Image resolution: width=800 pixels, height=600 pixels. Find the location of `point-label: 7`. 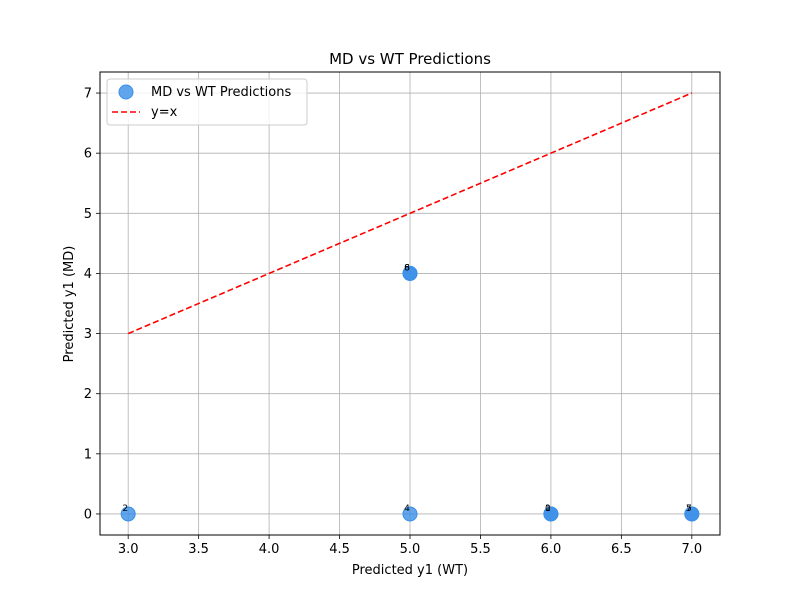

point-label: 7 is located at coordinates (689, 509).